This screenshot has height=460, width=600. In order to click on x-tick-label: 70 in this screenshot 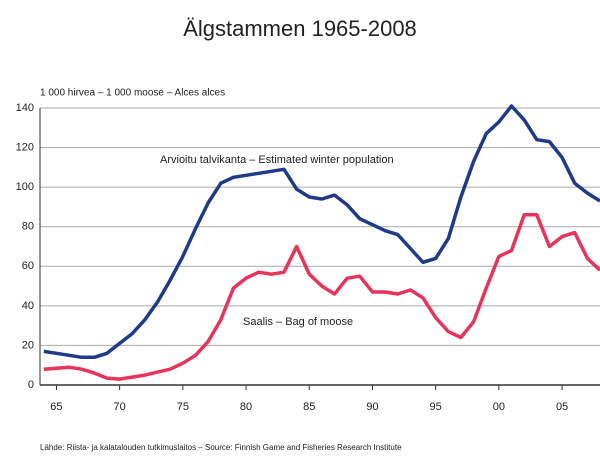, I will do `click(120, 407)`.